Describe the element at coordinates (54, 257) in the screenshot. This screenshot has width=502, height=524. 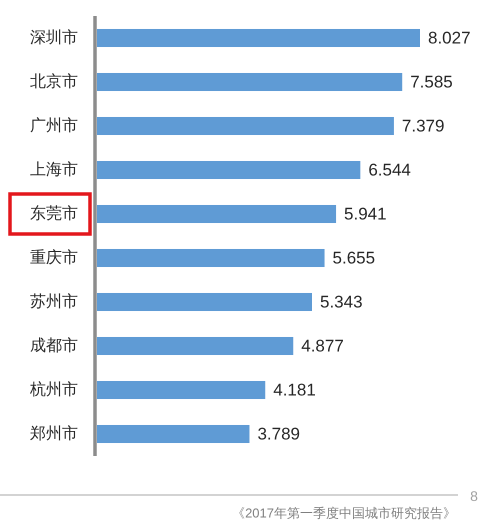
I see `y-tick-label: 重庆市` at that location.